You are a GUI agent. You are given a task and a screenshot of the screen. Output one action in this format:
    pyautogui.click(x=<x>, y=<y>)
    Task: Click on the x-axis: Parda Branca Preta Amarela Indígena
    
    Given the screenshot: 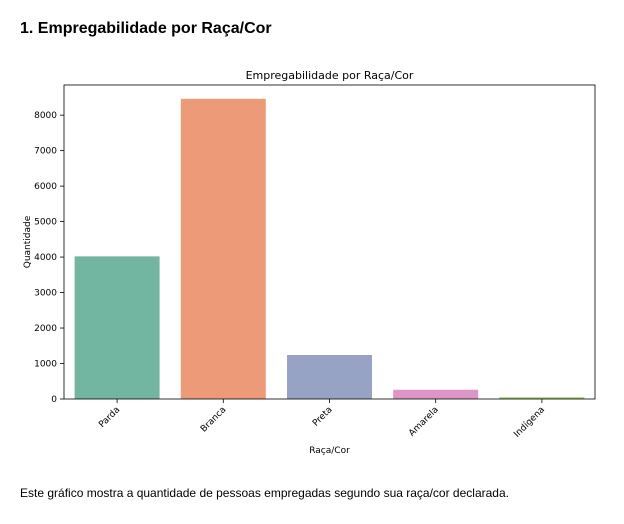 What is the action you would take?
    pyautogui.click(x=322, y=419)
    